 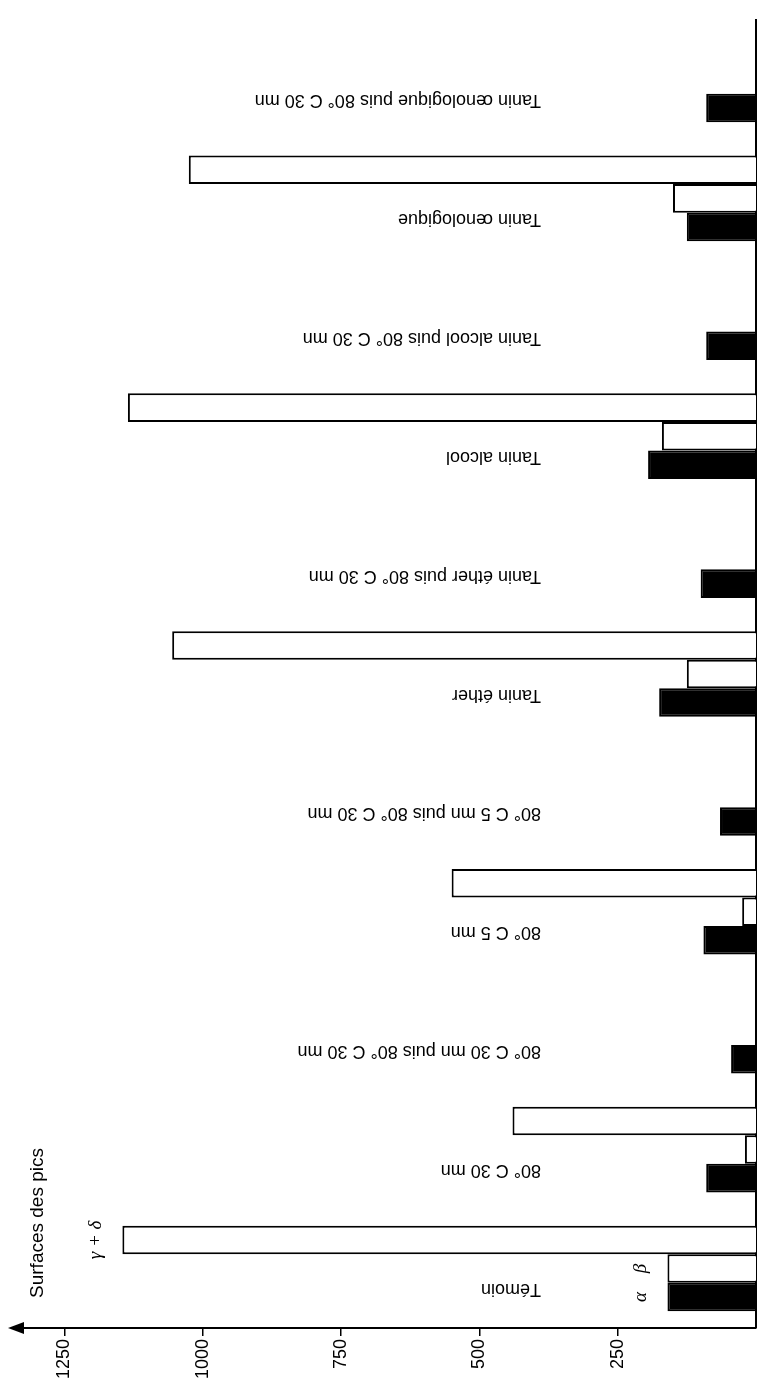 I want to click on x-tick-label: 500, so click(x=478, y=1353).